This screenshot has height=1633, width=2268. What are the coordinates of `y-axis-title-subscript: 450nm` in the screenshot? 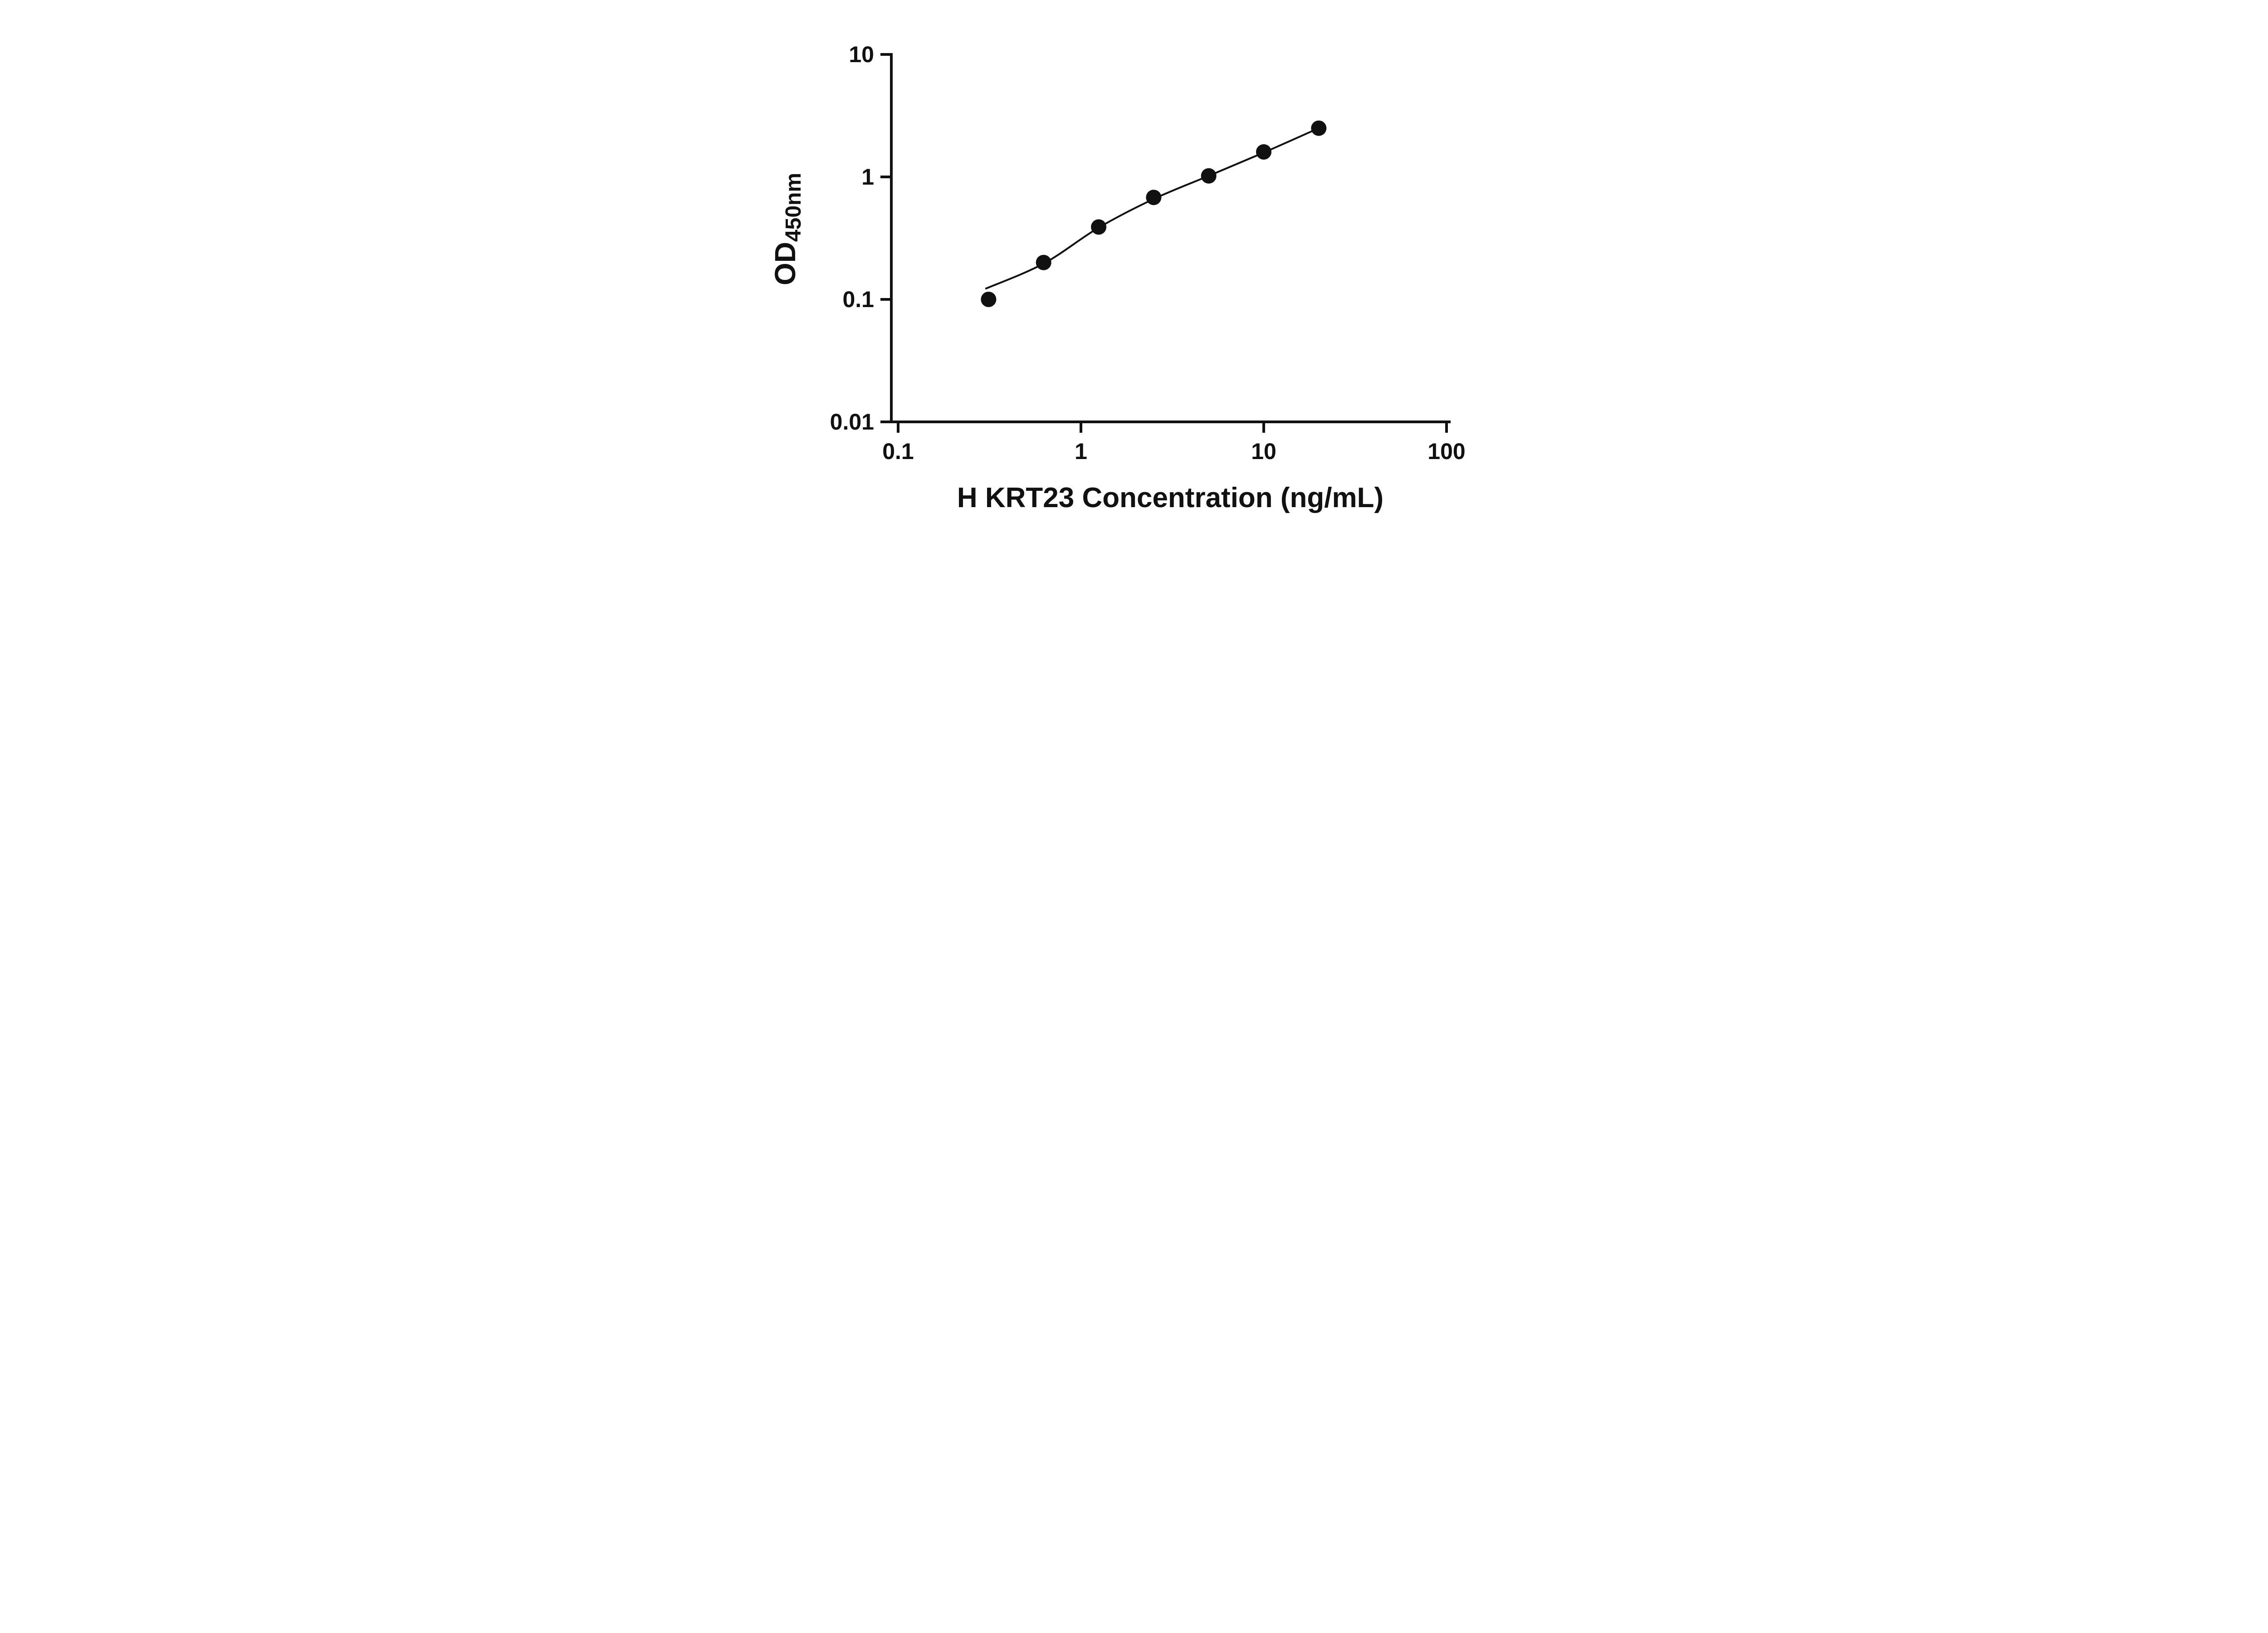 It's located at (794, 207).